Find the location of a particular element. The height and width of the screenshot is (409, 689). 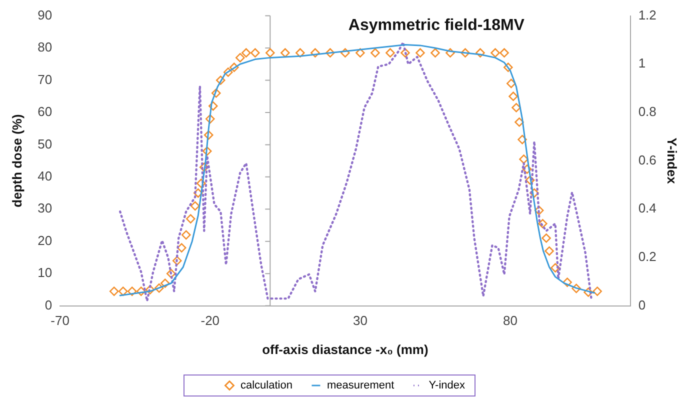

y-tick-label: 70 is located at coordinates (45, 79).